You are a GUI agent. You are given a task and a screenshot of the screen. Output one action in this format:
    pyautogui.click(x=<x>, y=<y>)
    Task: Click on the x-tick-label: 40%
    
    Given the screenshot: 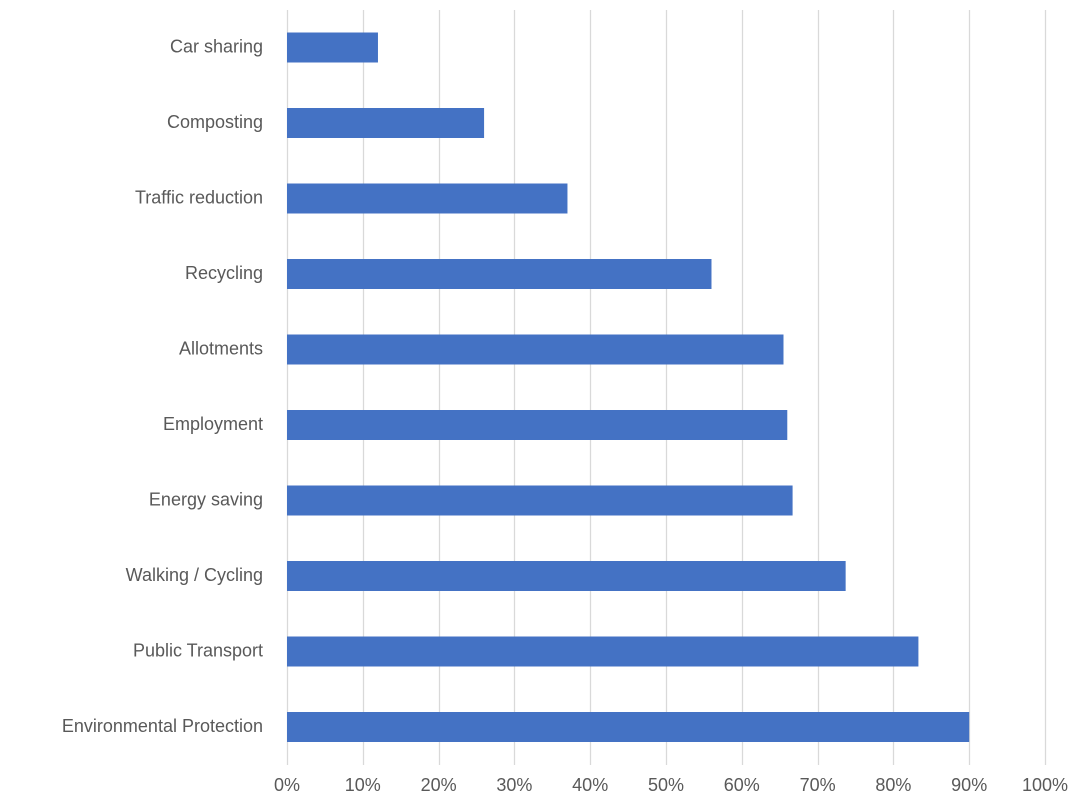 What is the action you would take?
    pyautogui.click(x=590, y=785)
    